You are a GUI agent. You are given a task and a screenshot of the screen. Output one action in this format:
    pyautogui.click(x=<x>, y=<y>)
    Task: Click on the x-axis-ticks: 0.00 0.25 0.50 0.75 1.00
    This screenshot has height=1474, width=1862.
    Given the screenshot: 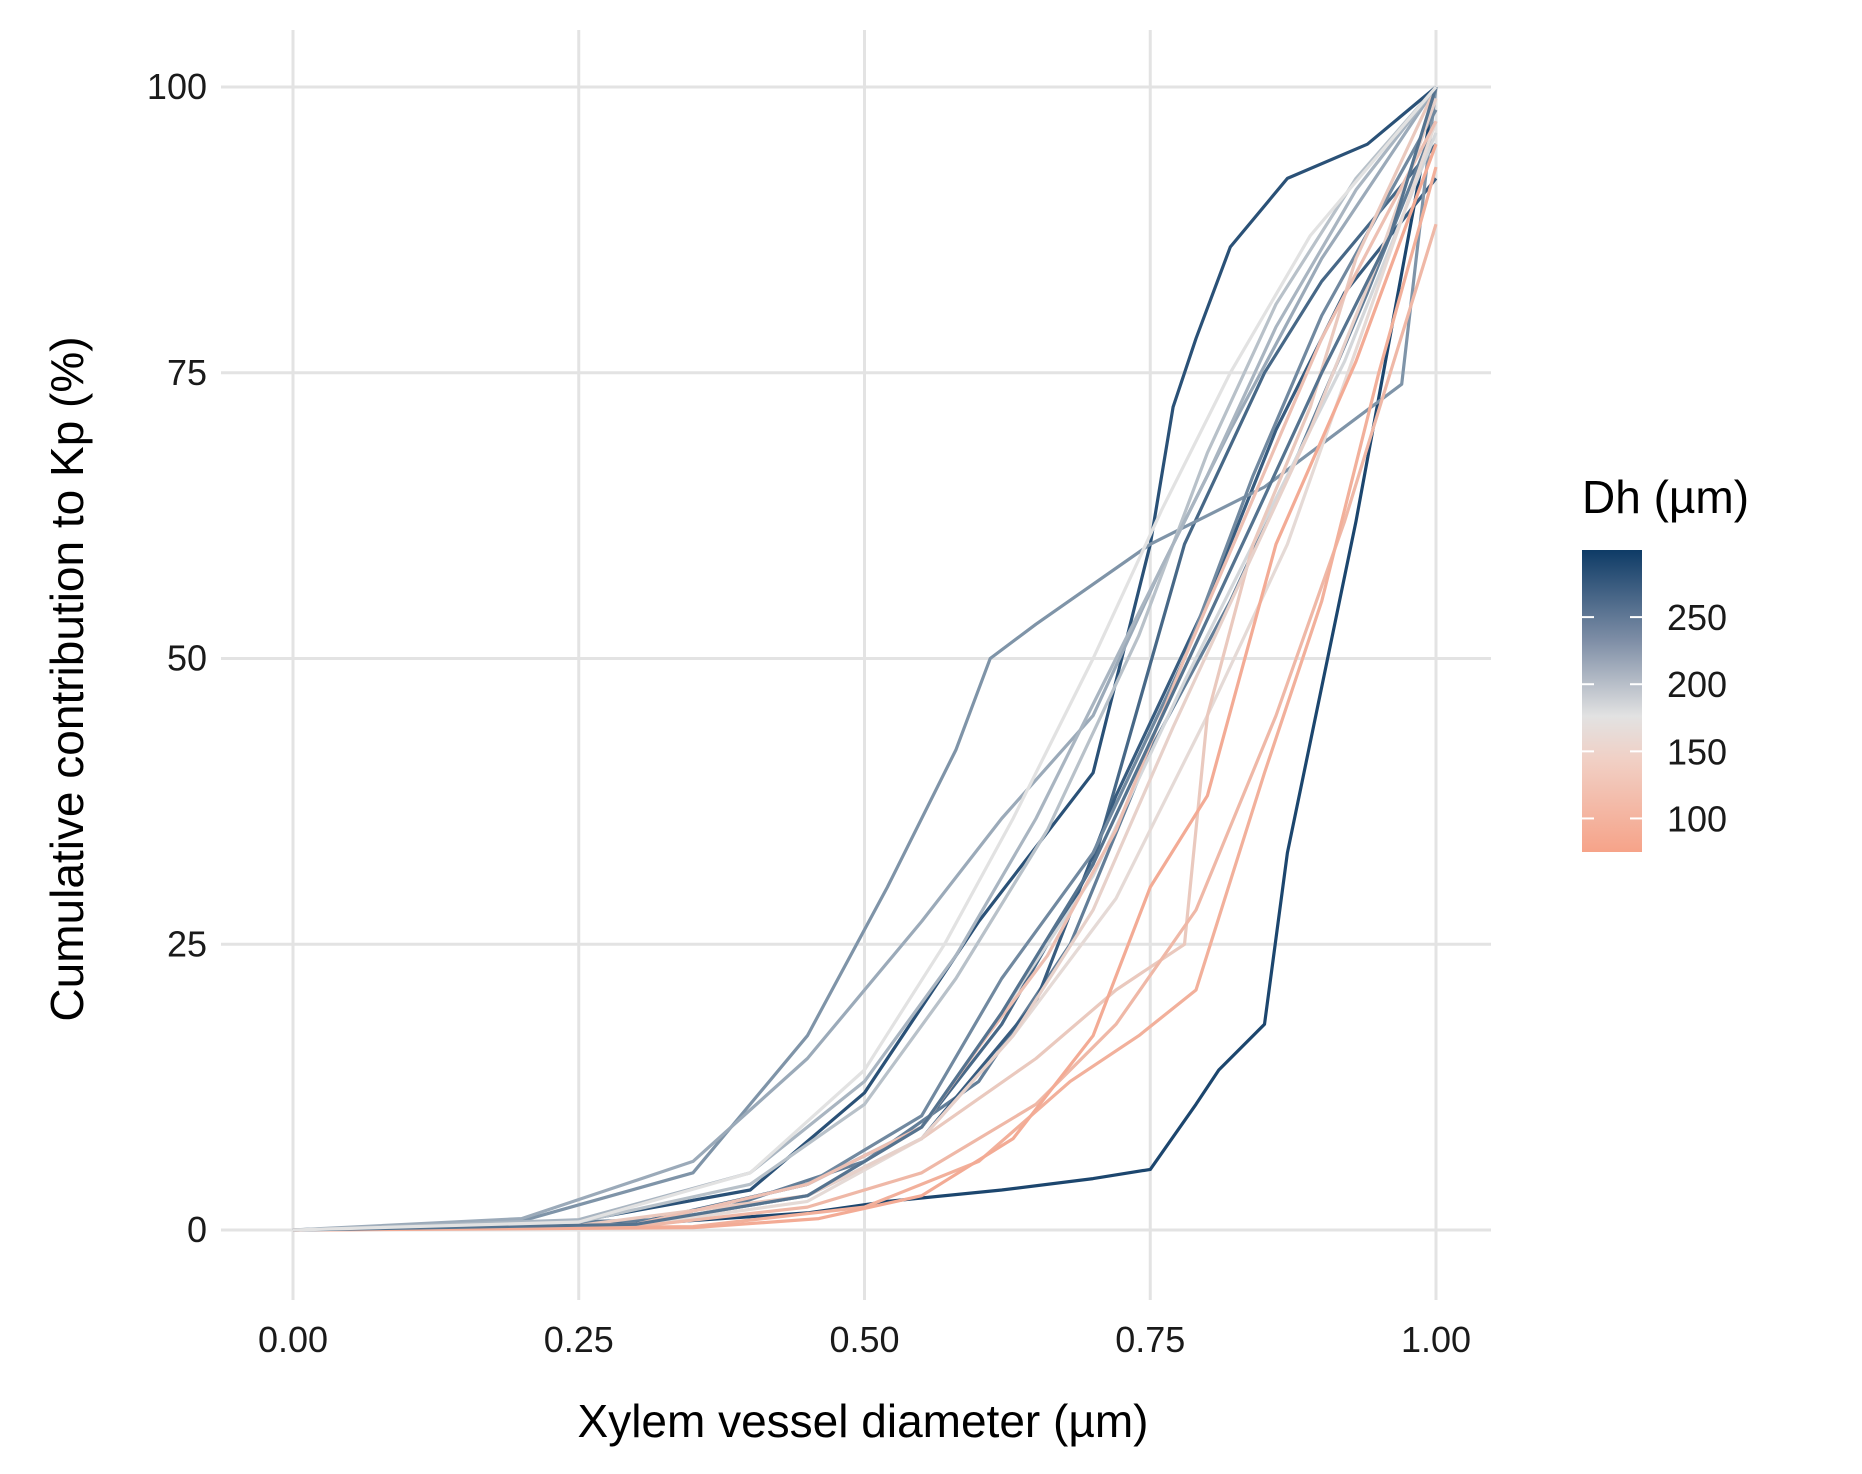 What is the action you would take?
    pyautogui.click(x=864, y=1339)
    